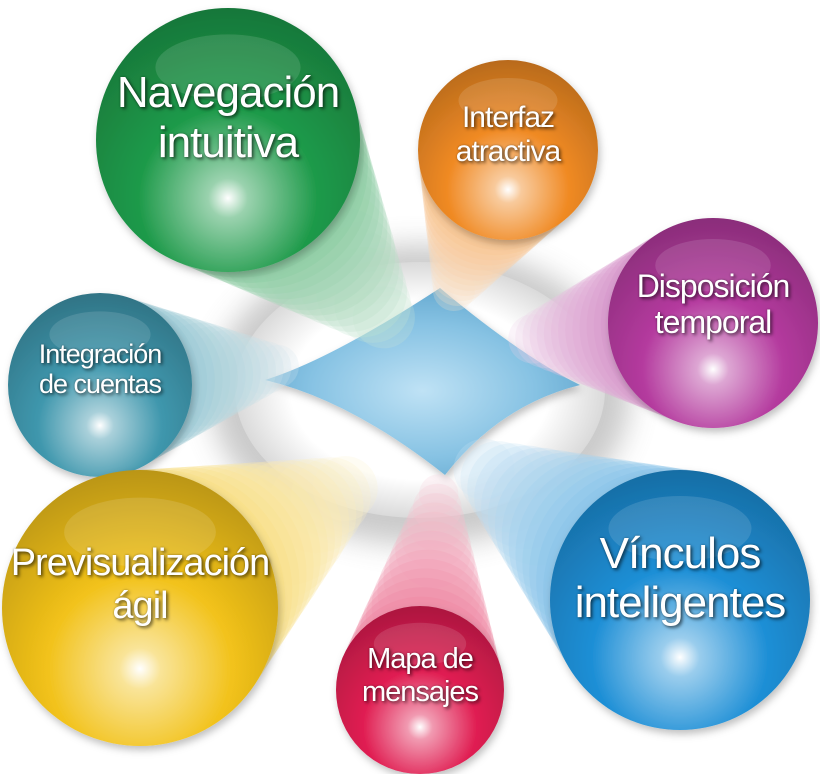  I want to click on label-line: Interfaz, so click(508, 118).